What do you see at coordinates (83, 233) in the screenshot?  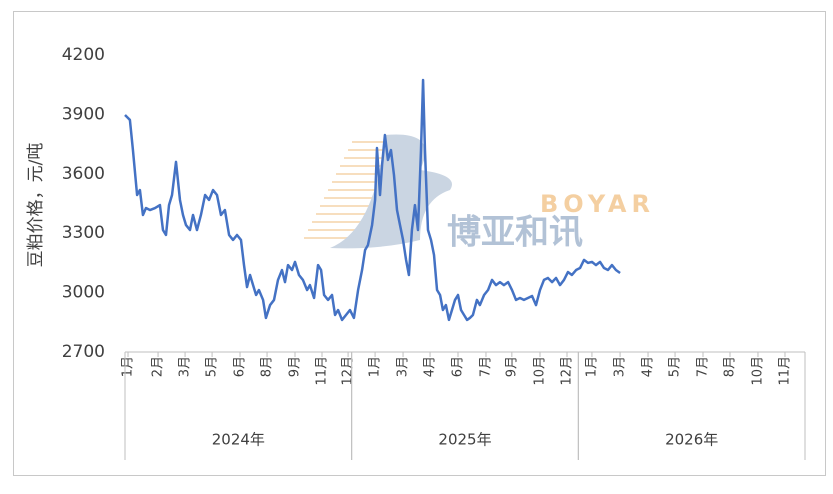 I see `y-tick-label: 3300` at bounding box center [83, 233].